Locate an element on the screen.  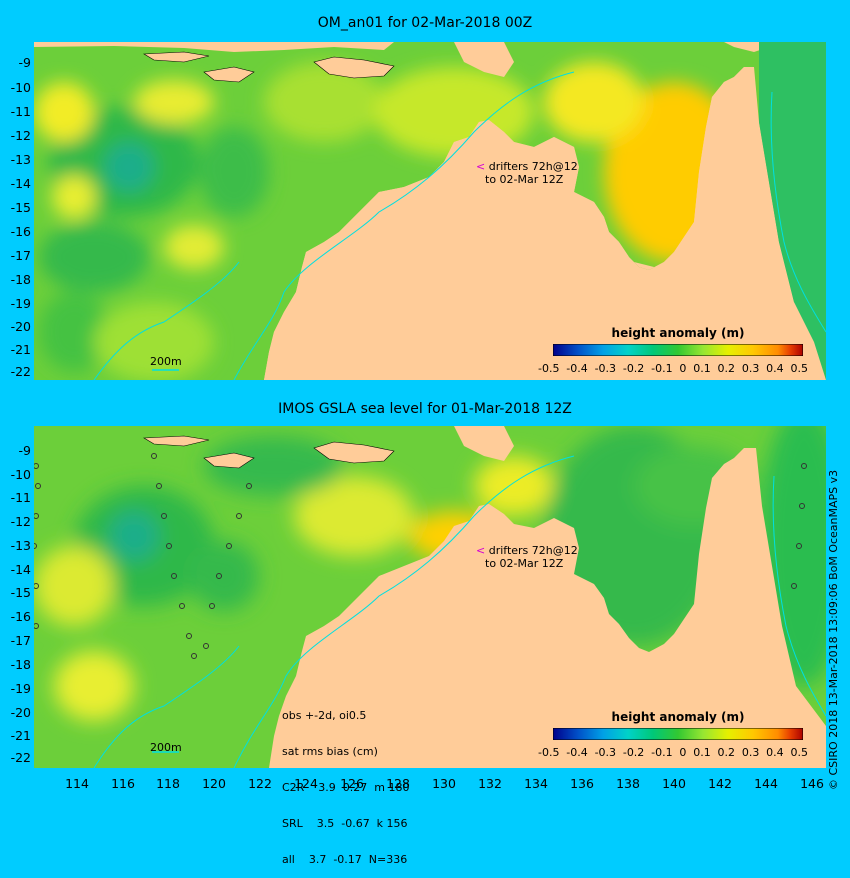
top-scale-label: 200m is located at coordinates (166, 361).